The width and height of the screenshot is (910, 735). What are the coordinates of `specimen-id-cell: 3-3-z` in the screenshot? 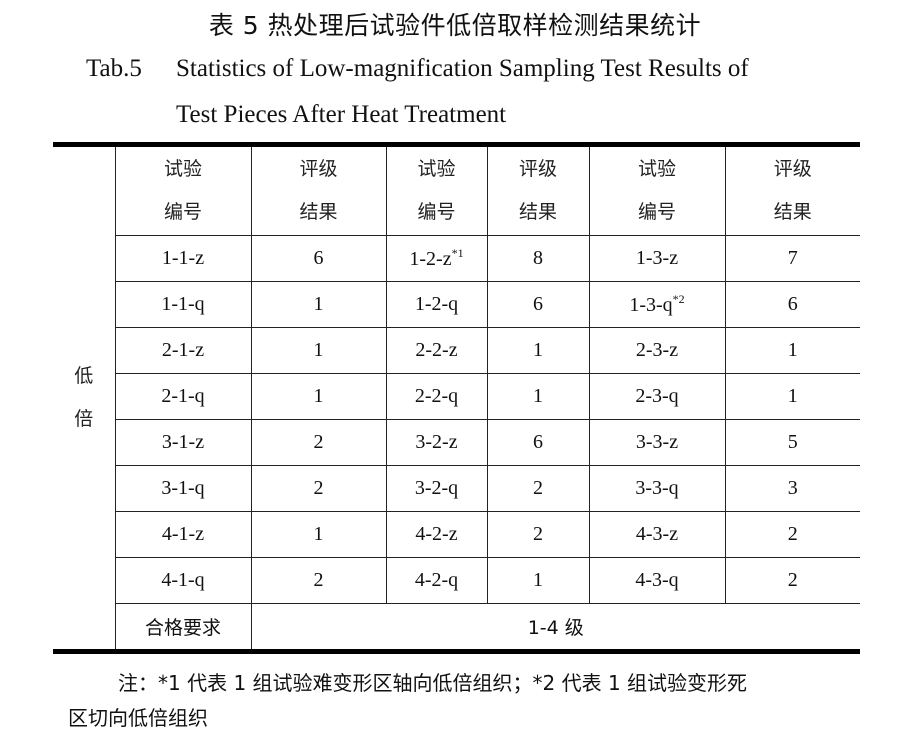 It's located at (657, 442).